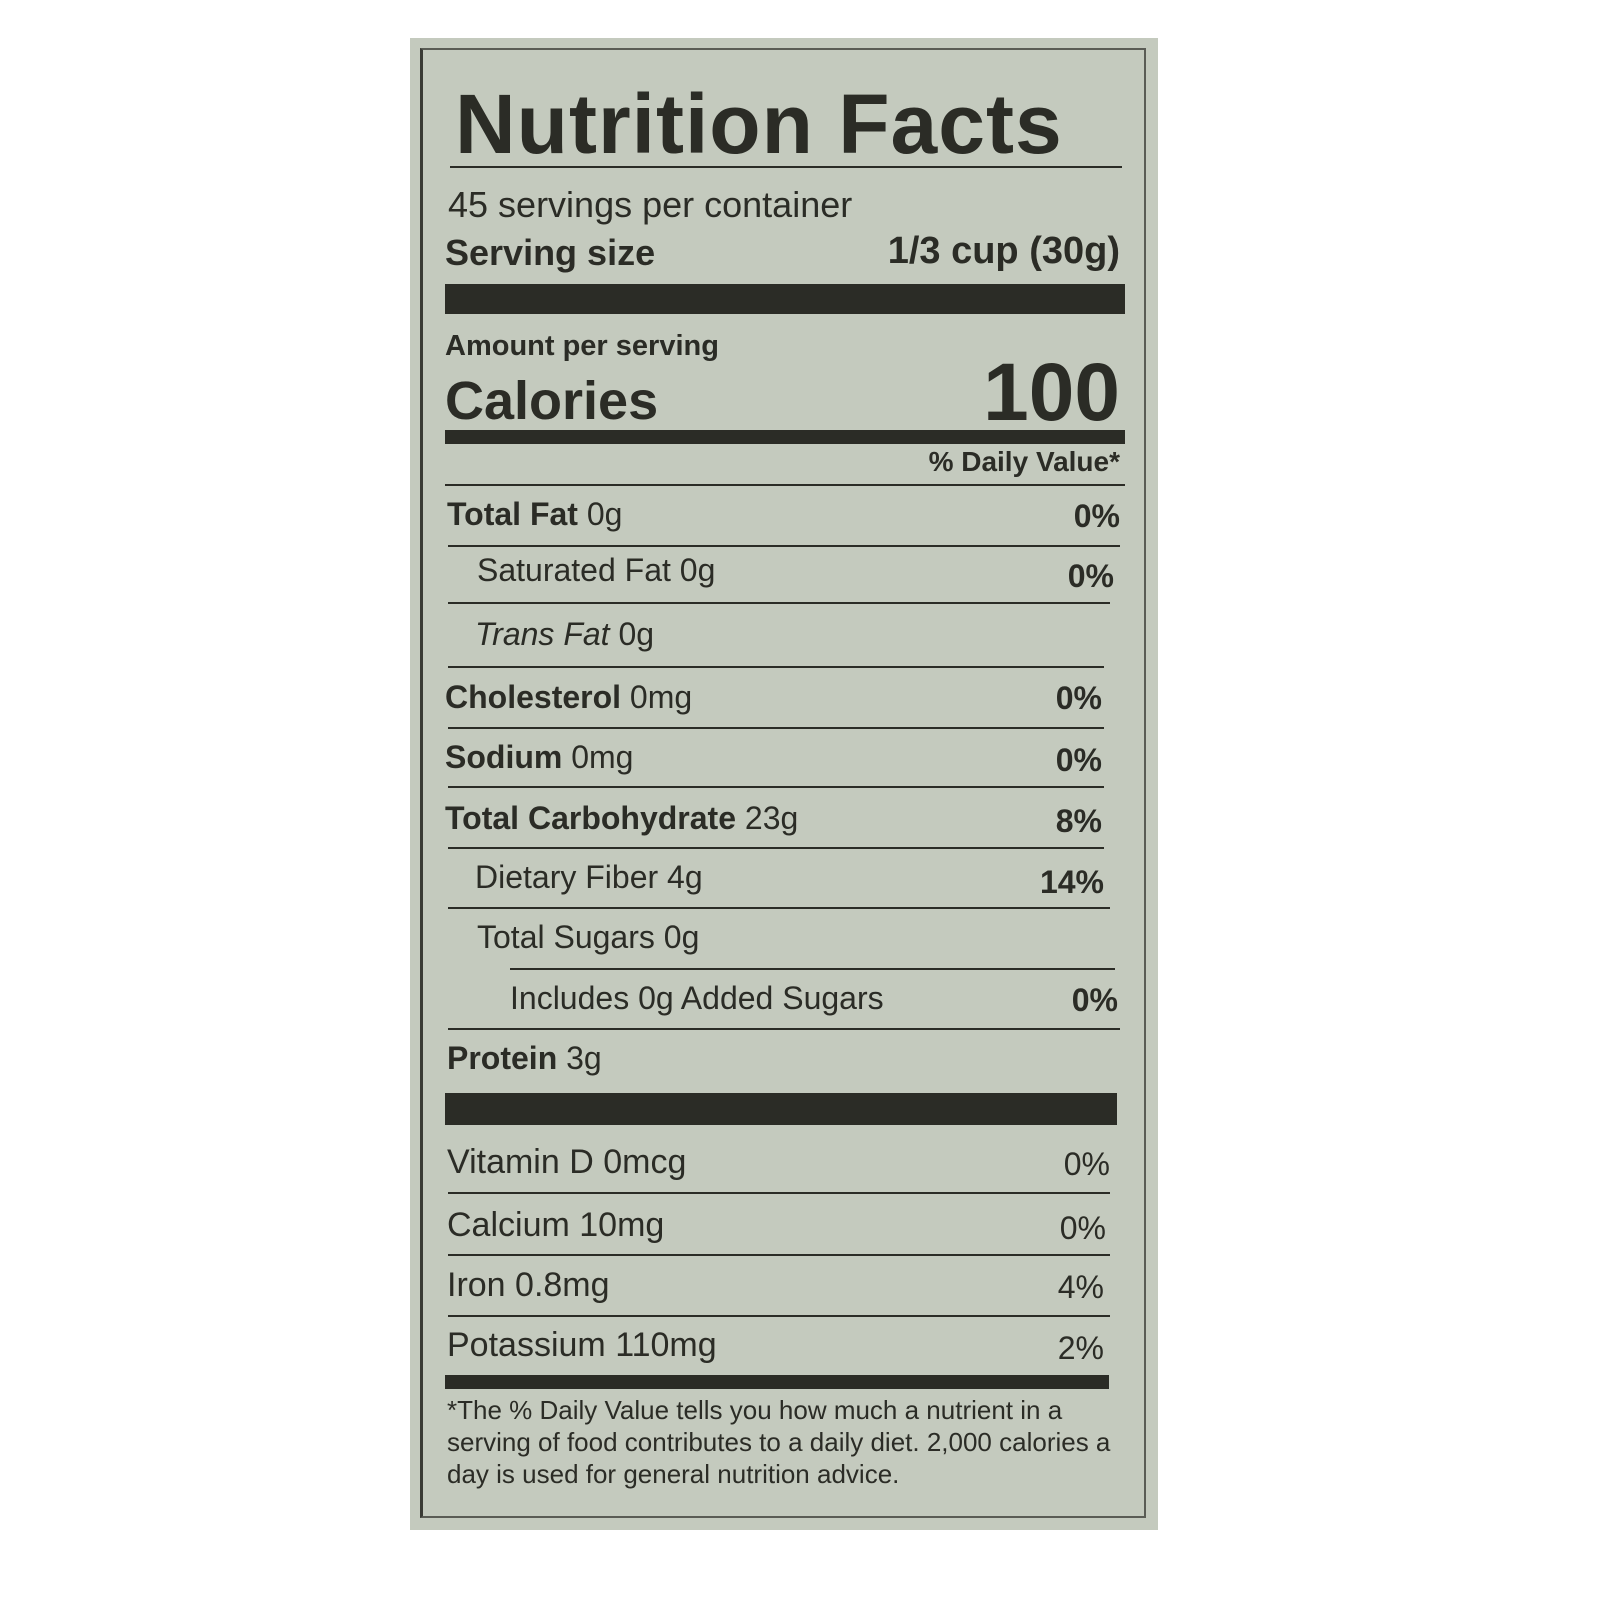  What do you see at coordinates (569, 697) in the screenshot?
I see `nutrient-row-cholesterol: Cholesterol 0mg` at bounding box center [569, 697].